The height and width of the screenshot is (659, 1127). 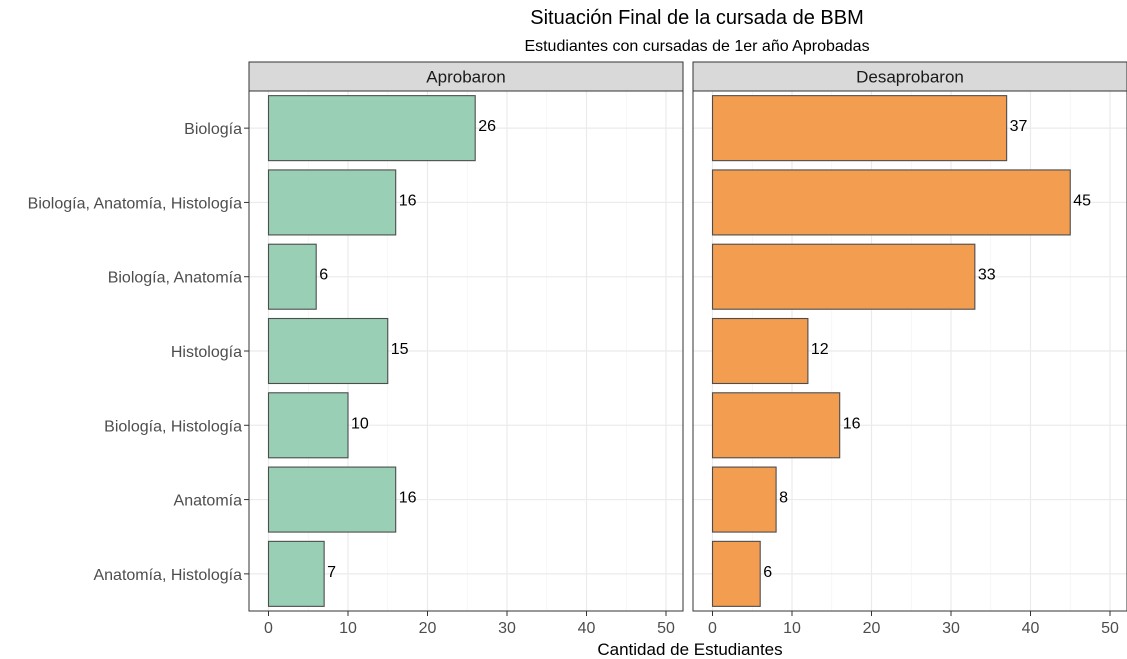 I want to click on facet-strip-label: Aprobaron, so click(x=465, y=77).